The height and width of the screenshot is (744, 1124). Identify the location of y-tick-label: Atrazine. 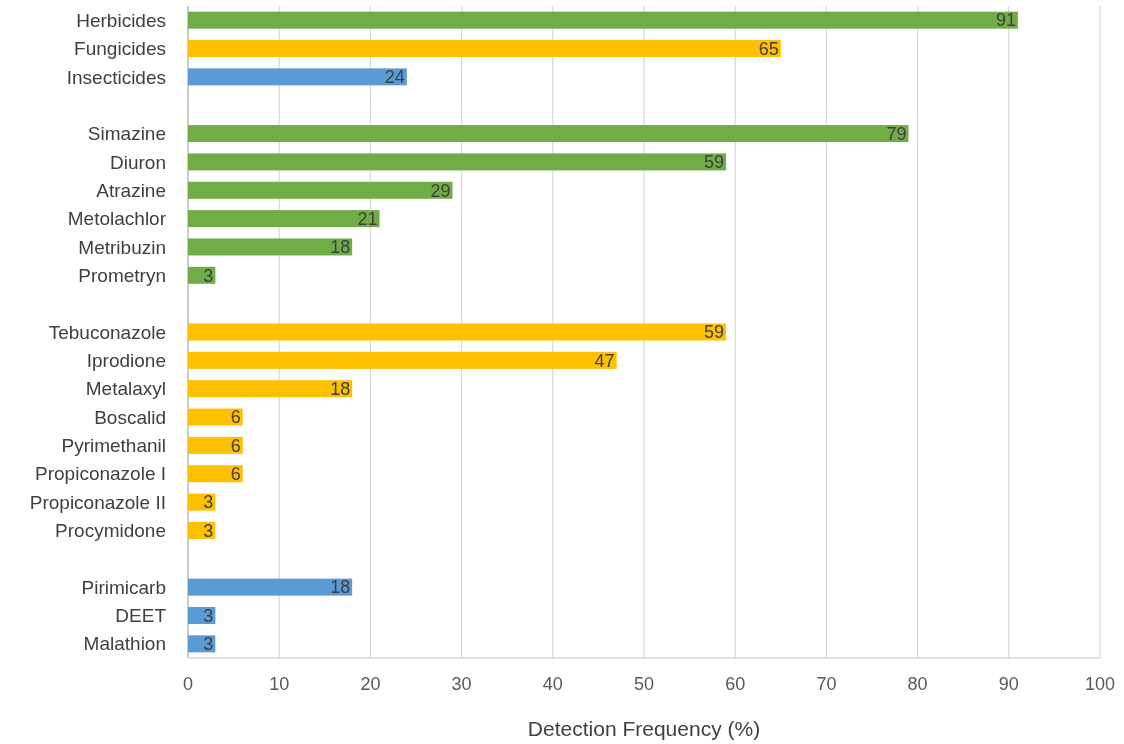
(131, 190).